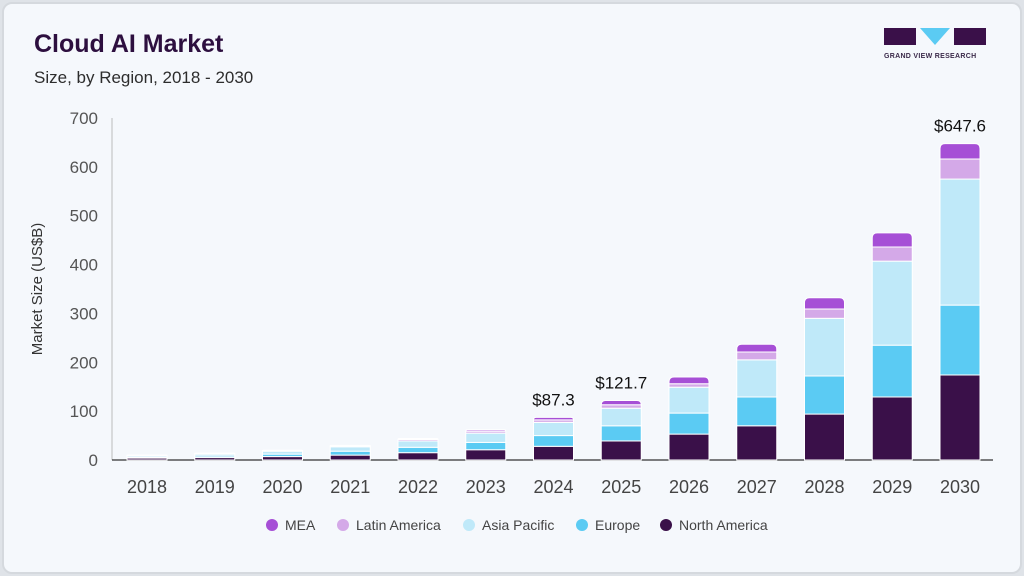 This screenshot has height=576, width=1024. Describe the element at coordinates (930, 56) in the screenshot. I see `logo-text: GRAND VIEW RESEARCH` at that location.